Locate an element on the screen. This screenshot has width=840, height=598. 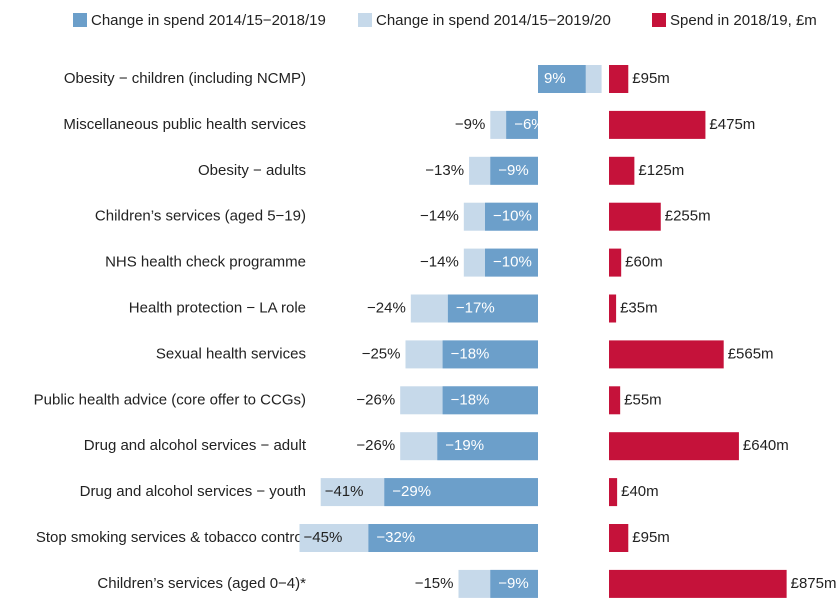
category-label: Miscellaneous public health services is located at coordinates (184, 124).